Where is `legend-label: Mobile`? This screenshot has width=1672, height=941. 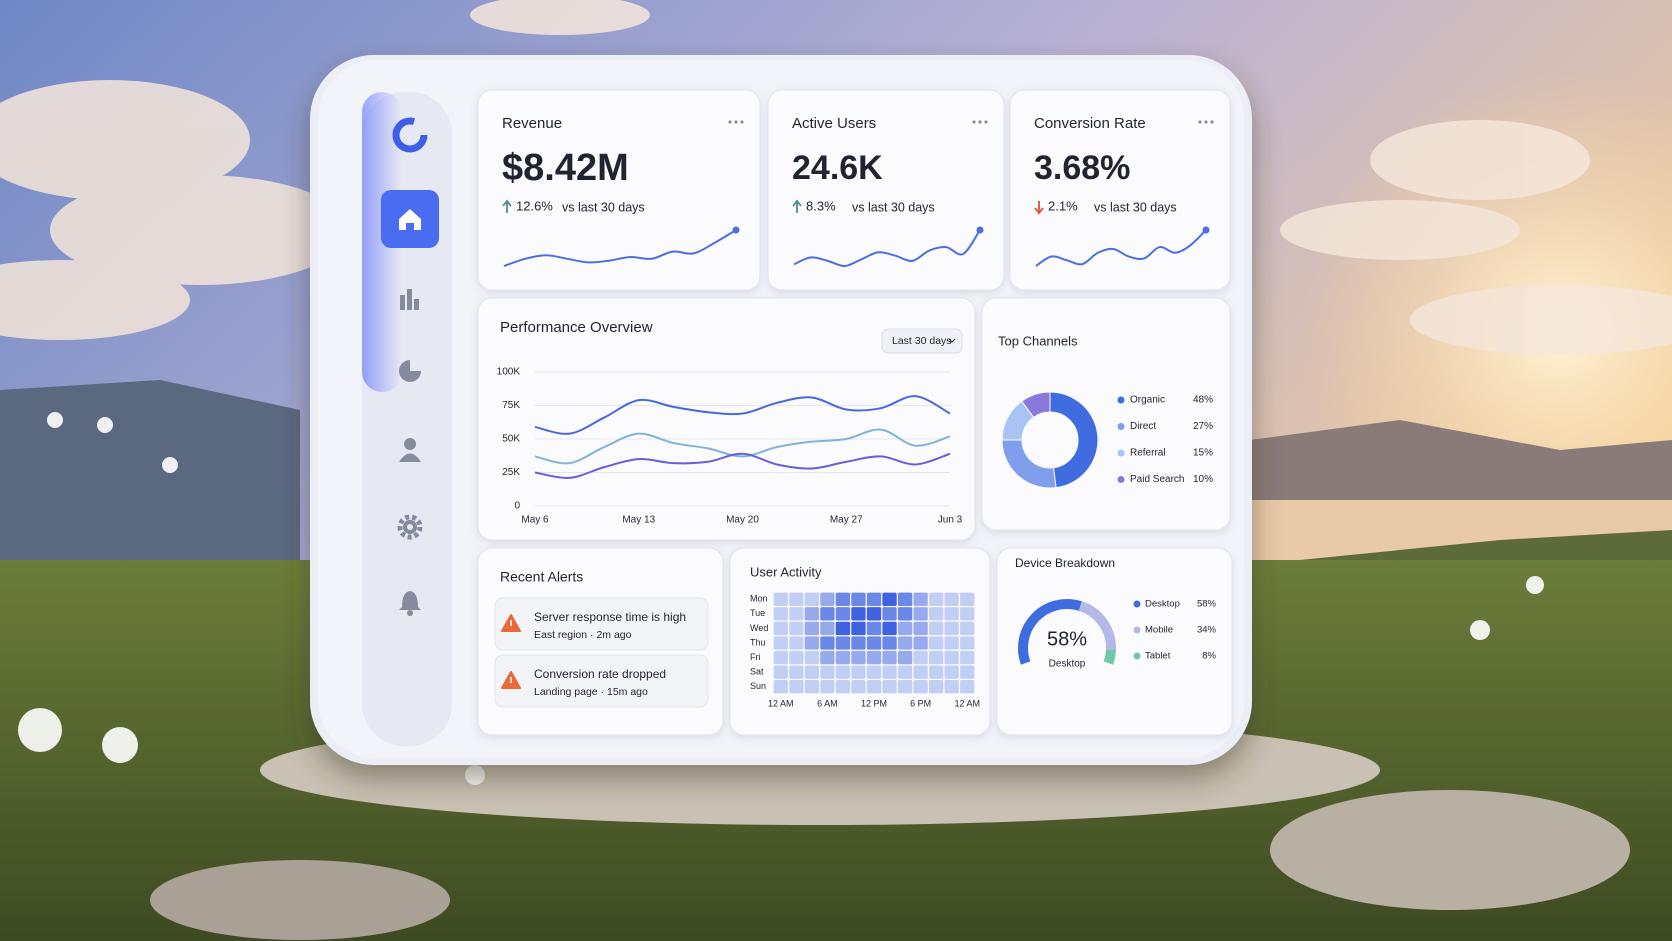
legend-label: Mobile is located at coordinates (1159, 630).